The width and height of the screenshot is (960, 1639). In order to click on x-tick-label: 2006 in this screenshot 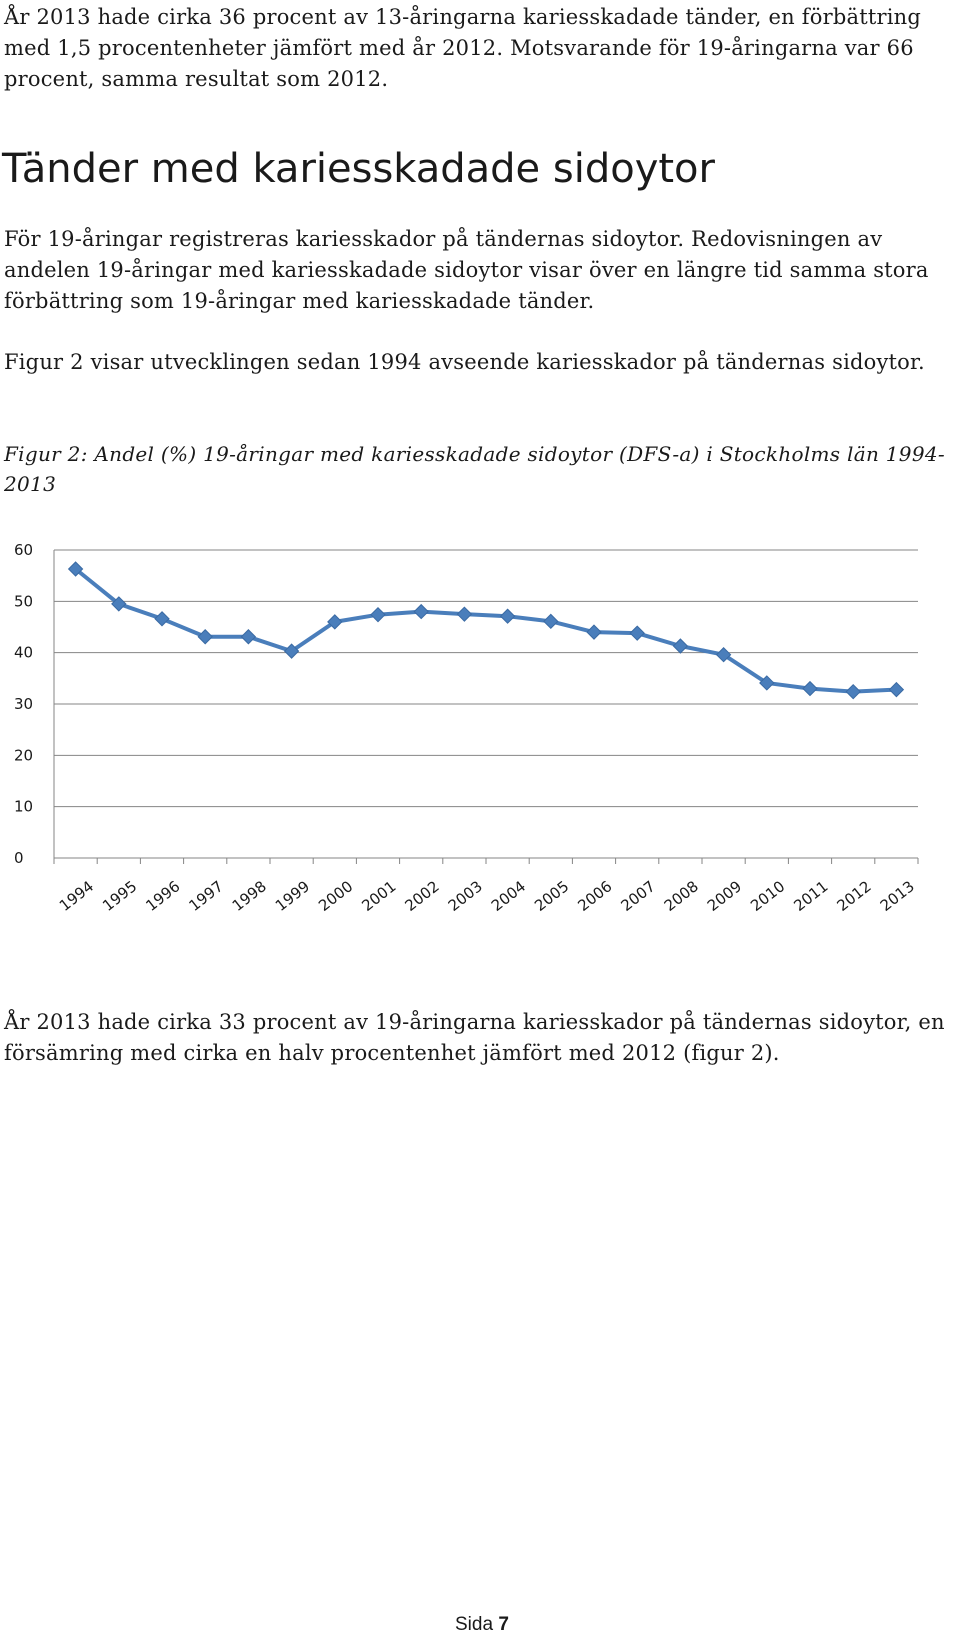, I will do `click(594, 896)`.